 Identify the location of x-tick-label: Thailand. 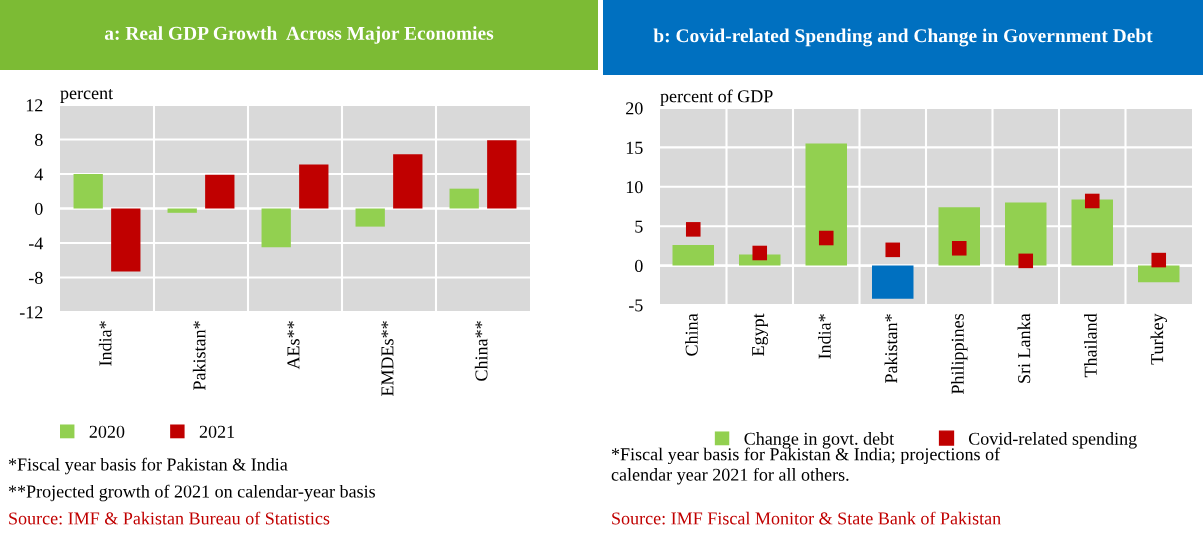
(1090, 345).